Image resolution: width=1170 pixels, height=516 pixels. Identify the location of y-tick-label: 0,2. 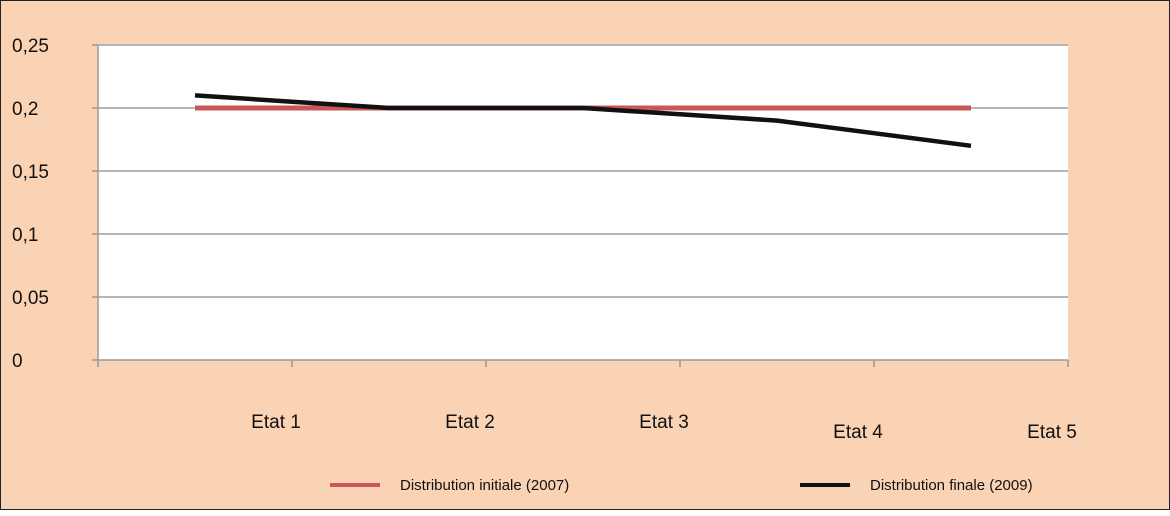
(25, 109).